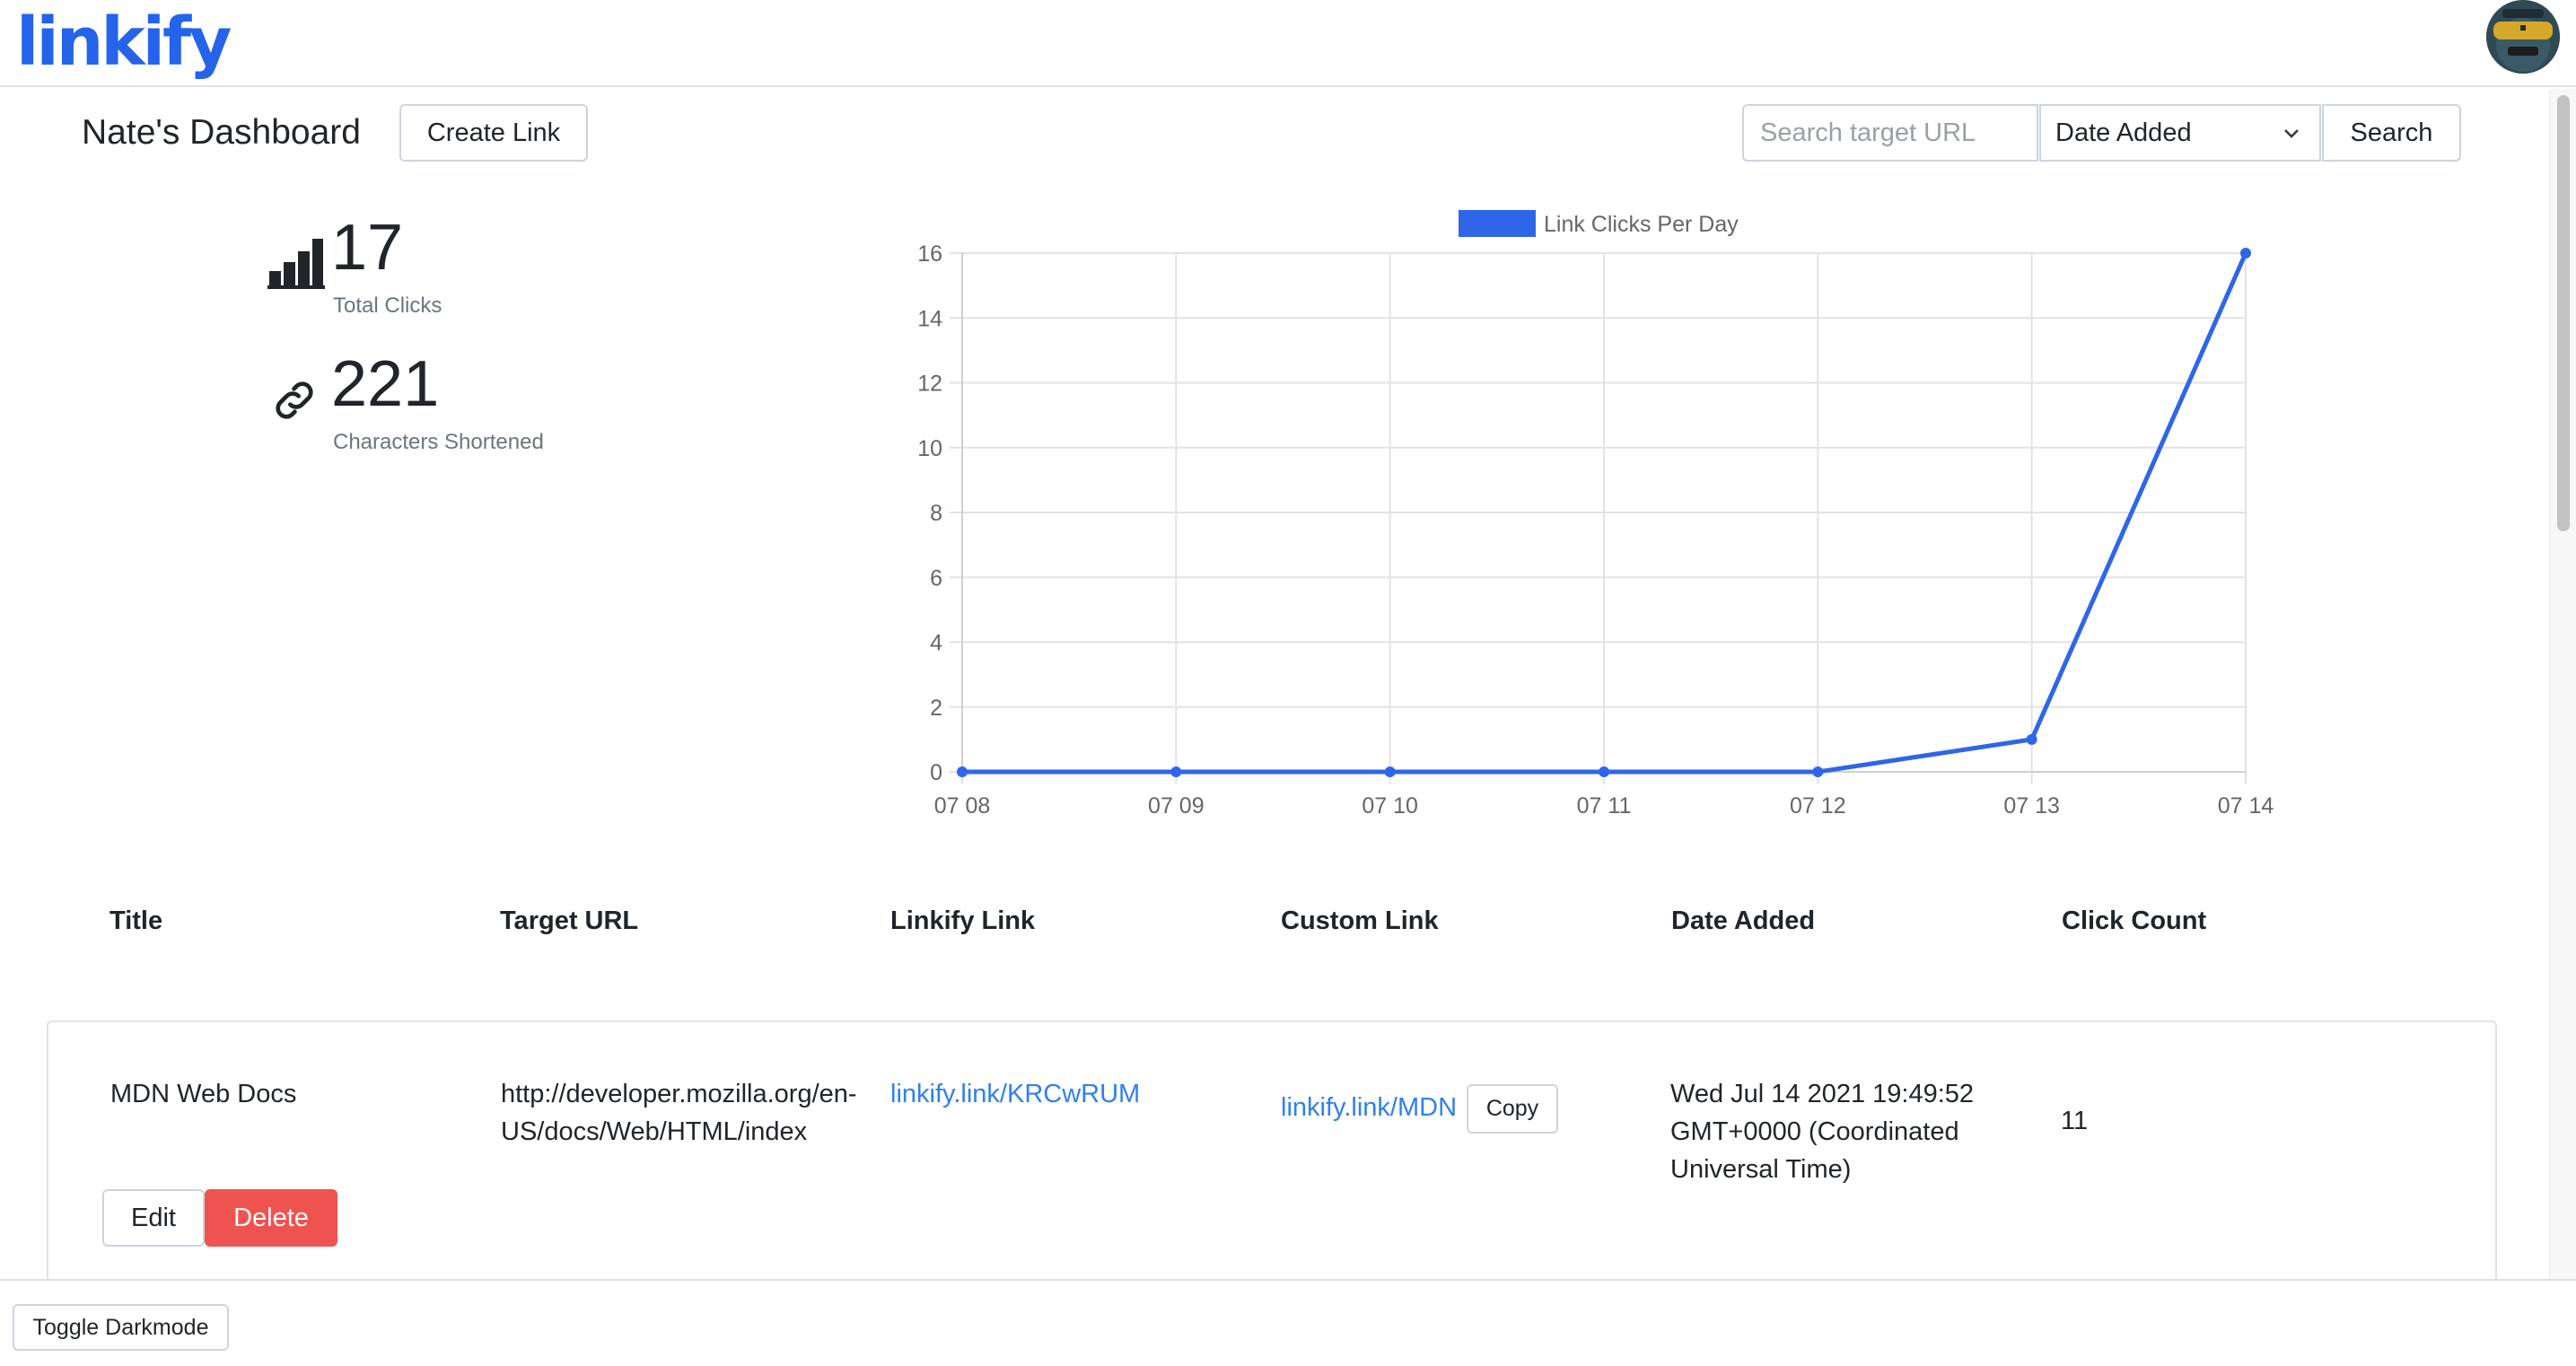  I want to click on row-custom-link: linkify.link/MDN, so click(1369, 1107).